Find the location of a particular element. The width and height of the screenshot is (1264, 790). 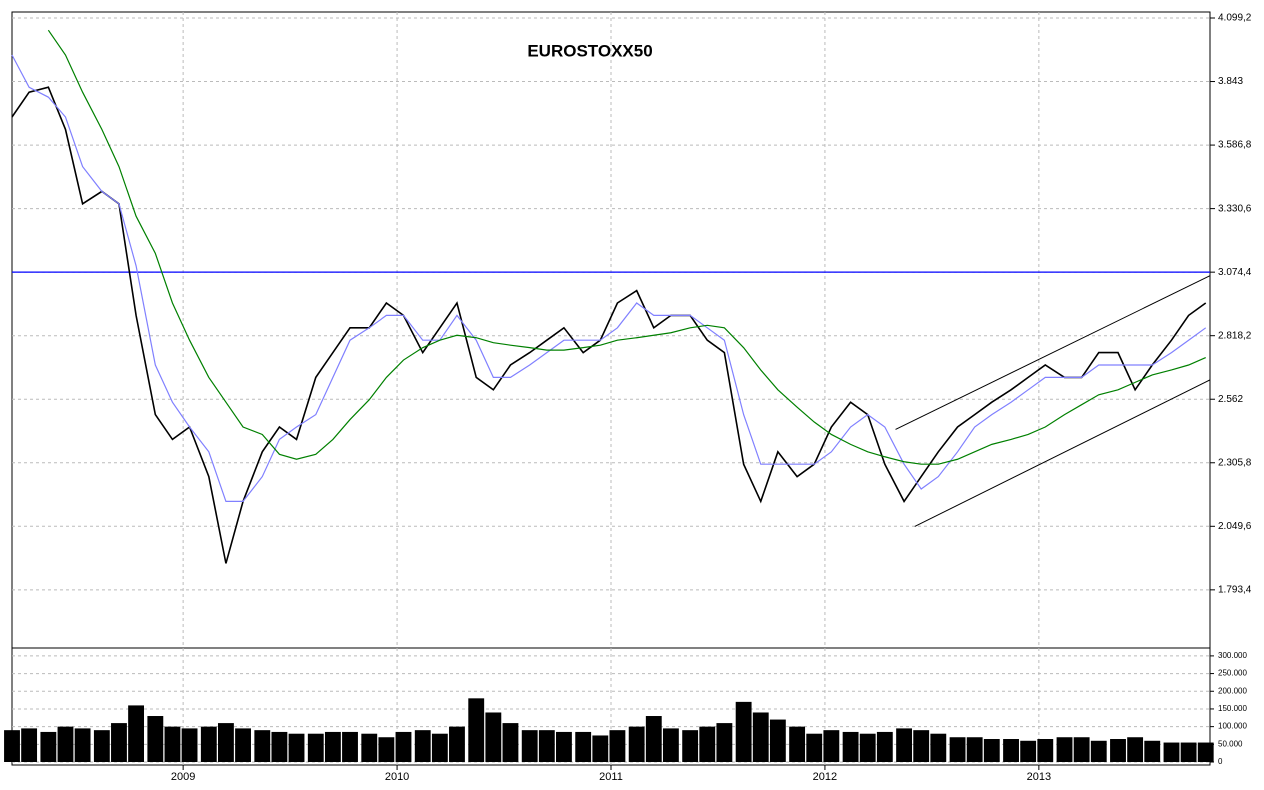

y2-tick-label: 50.000 is located at coordinates (1230, 743).